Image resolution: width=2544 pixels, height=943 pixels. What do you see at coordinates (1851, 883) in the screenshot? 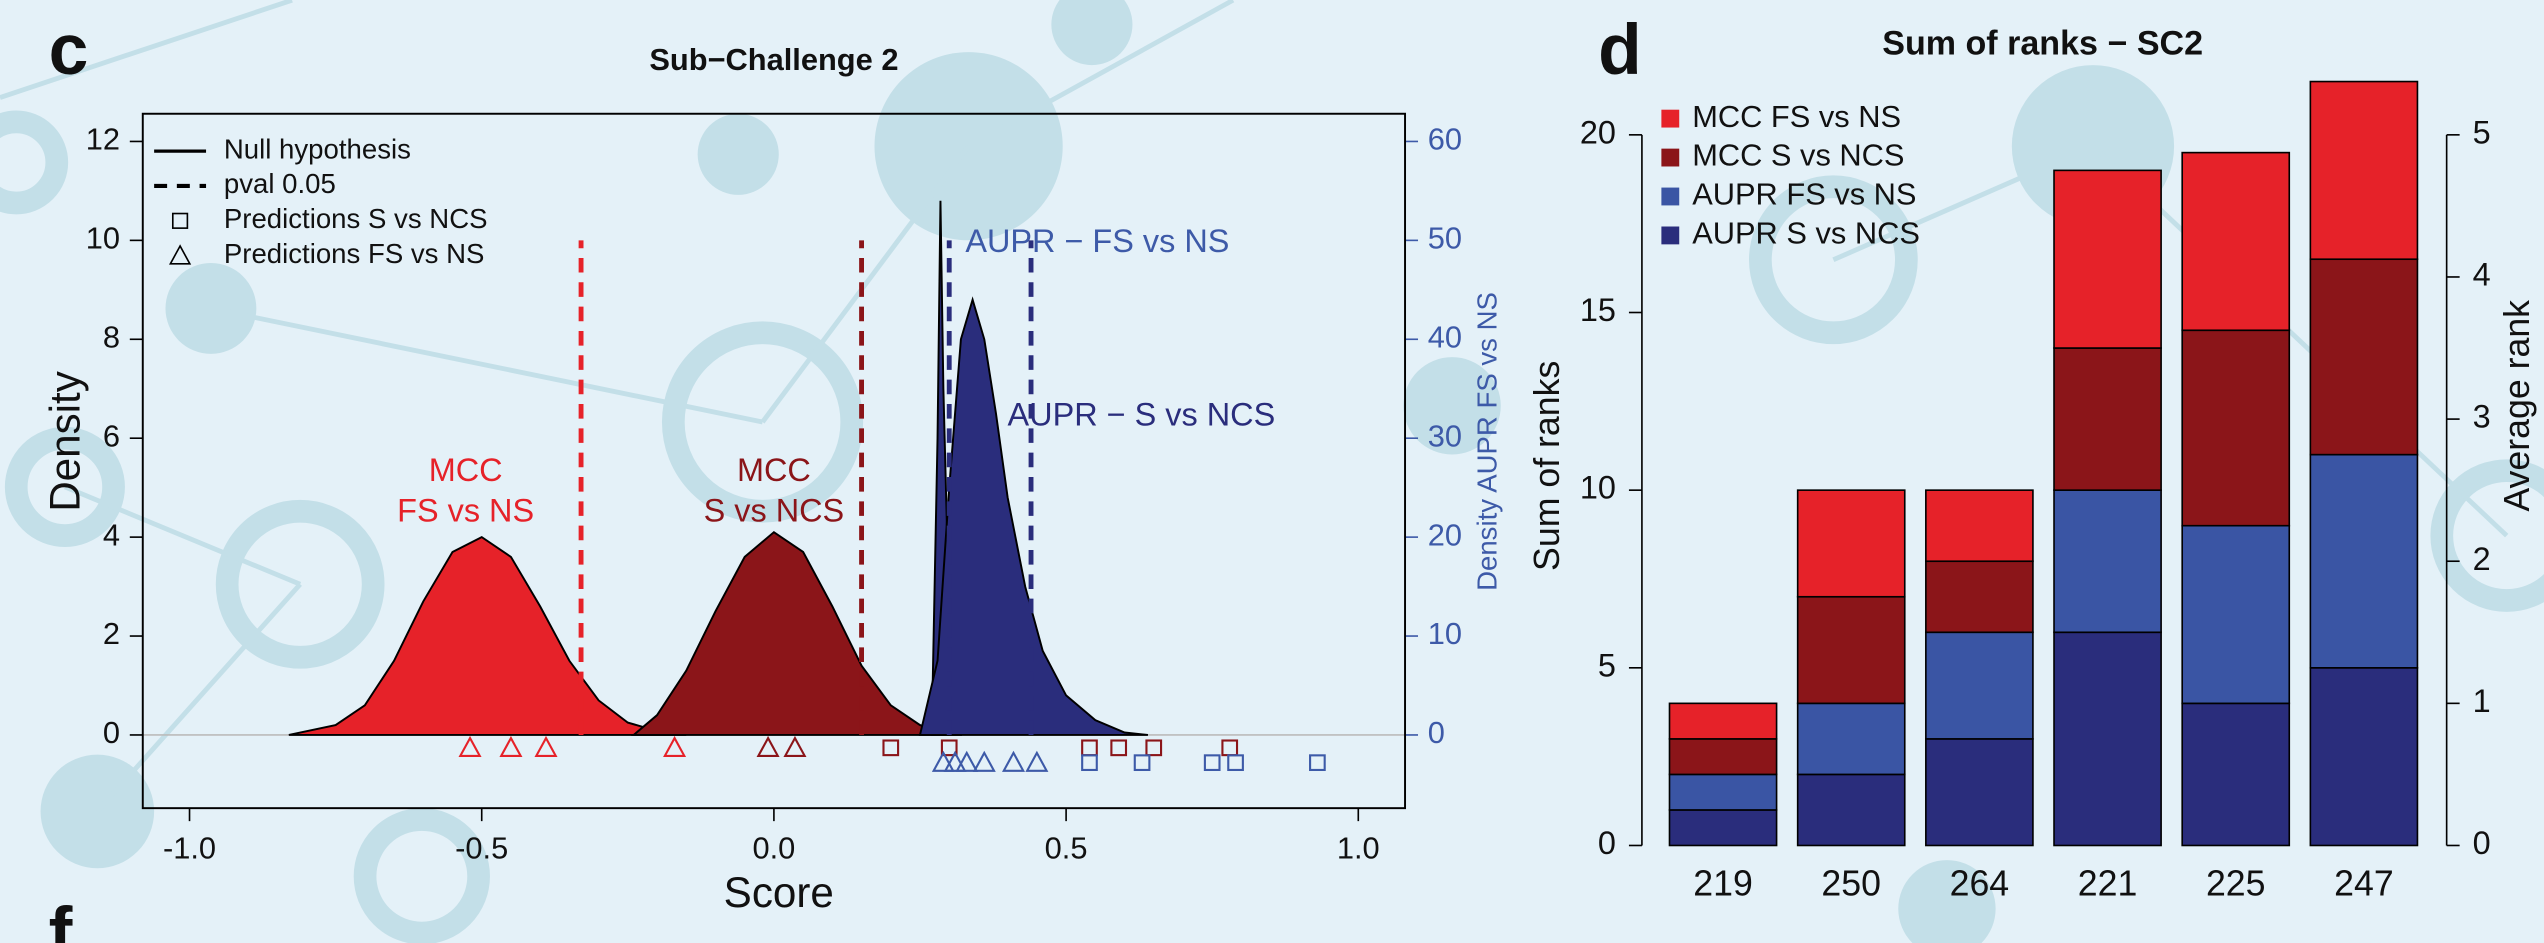
I see `x-tick-label: 250` at bounding box center [1851, 883].